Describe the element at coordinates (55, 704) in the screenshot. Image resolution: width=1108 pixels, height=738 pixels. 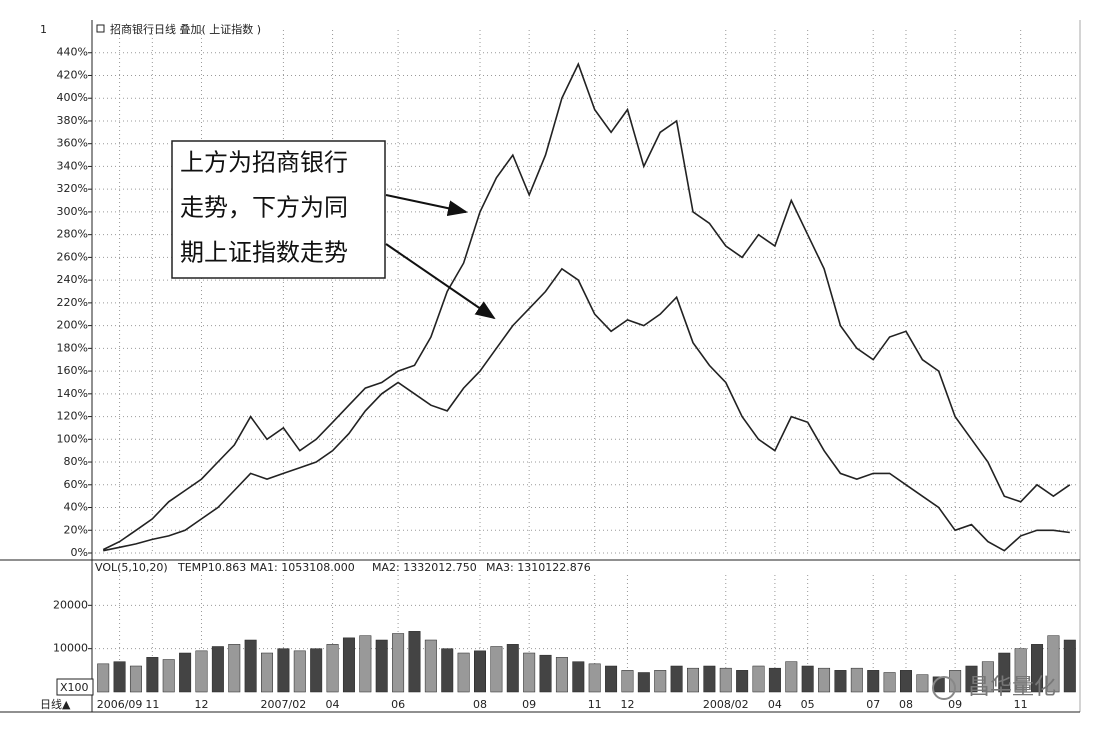
I see `period-label: 日线▲` at that location.